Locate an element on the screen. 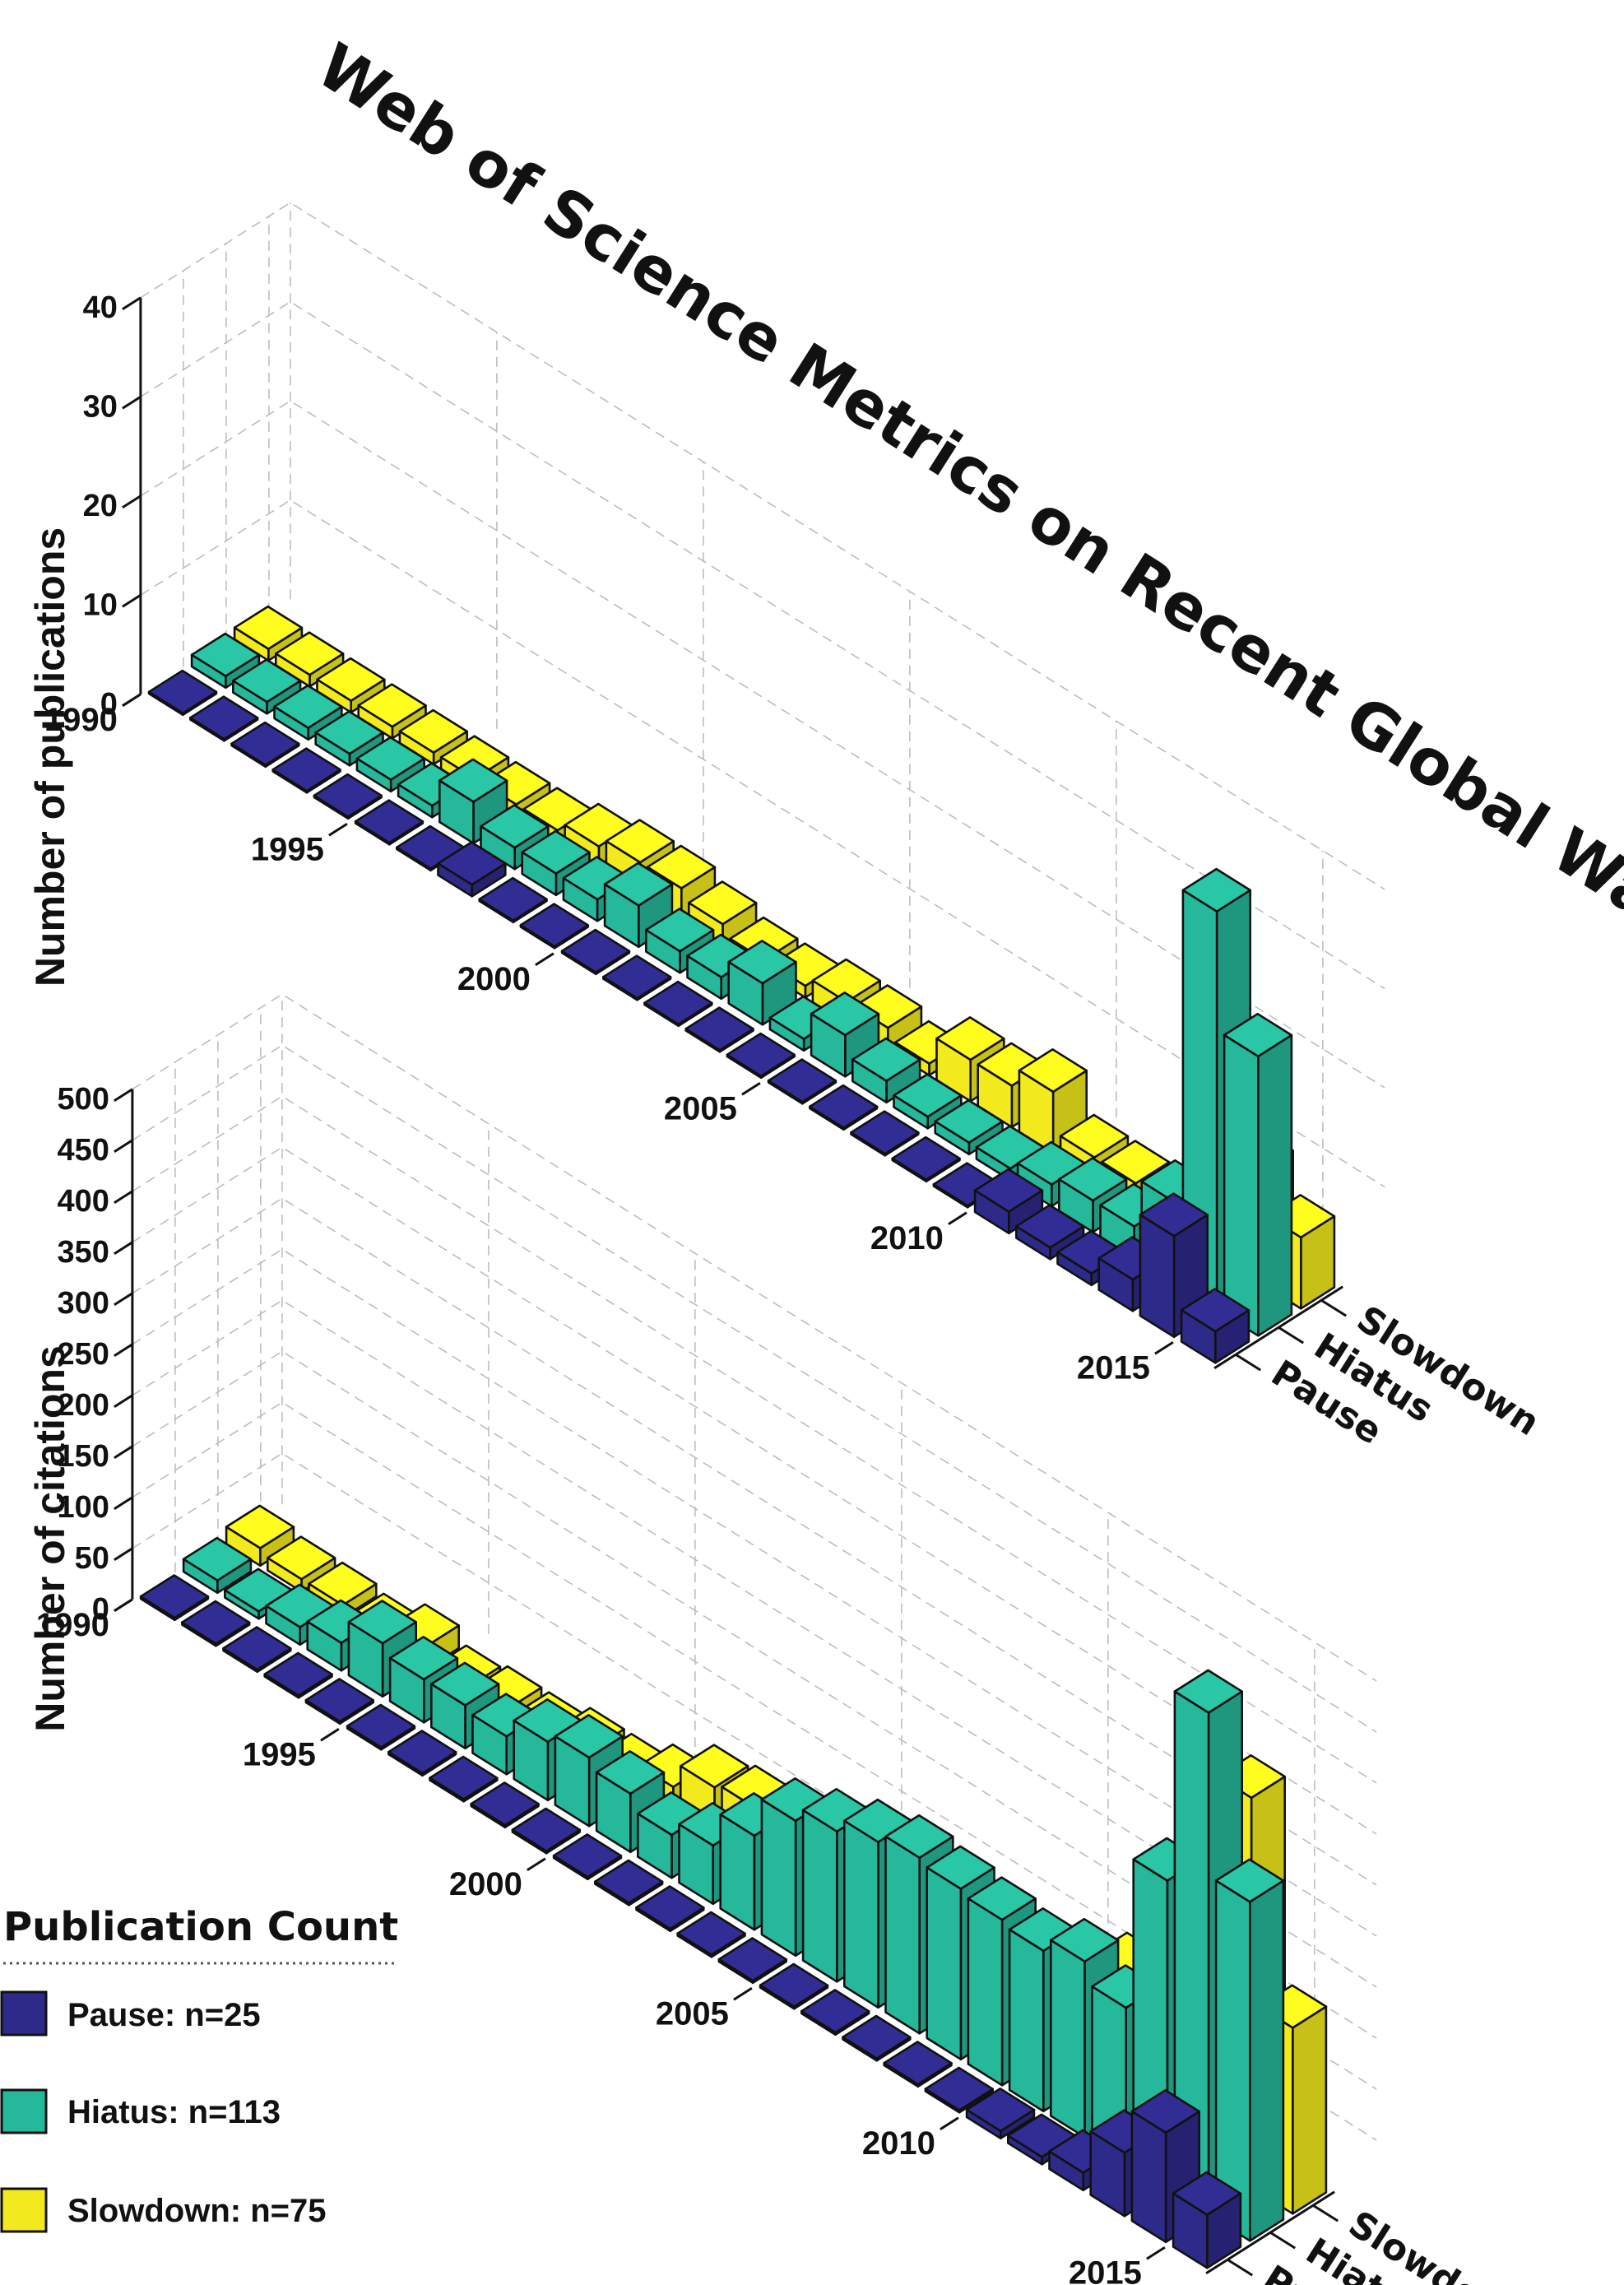  bar-slowdown-1990 is located at coordinates (260, 1535).